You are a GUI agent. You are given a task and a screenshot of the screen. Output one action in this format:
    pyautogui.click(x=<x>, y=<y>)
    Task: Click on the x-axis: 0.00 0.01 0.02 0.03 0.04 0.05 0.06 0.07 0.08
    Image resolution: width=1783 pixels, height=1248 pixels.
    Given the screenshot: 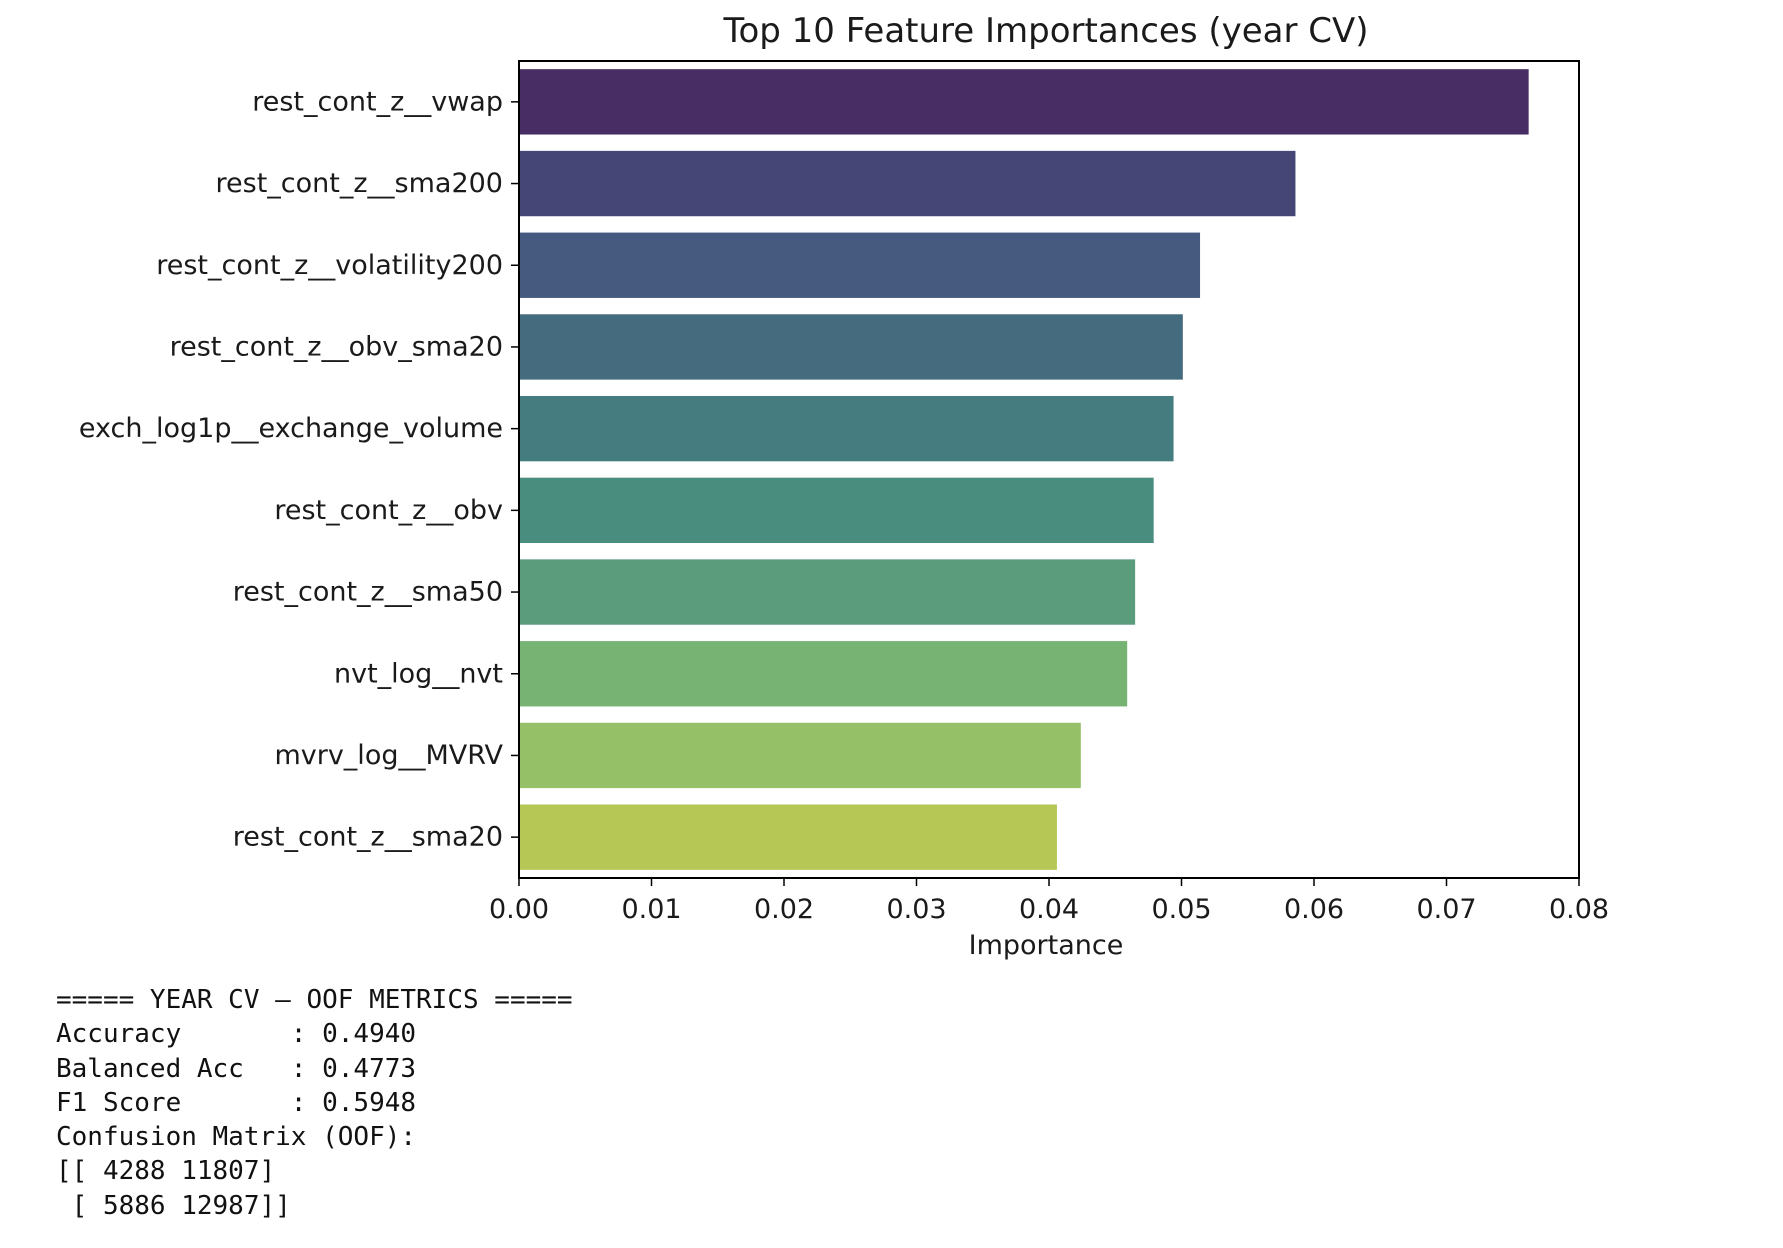 What is the action you would take?
    pyautogui.click(x=1049, y=901)
    